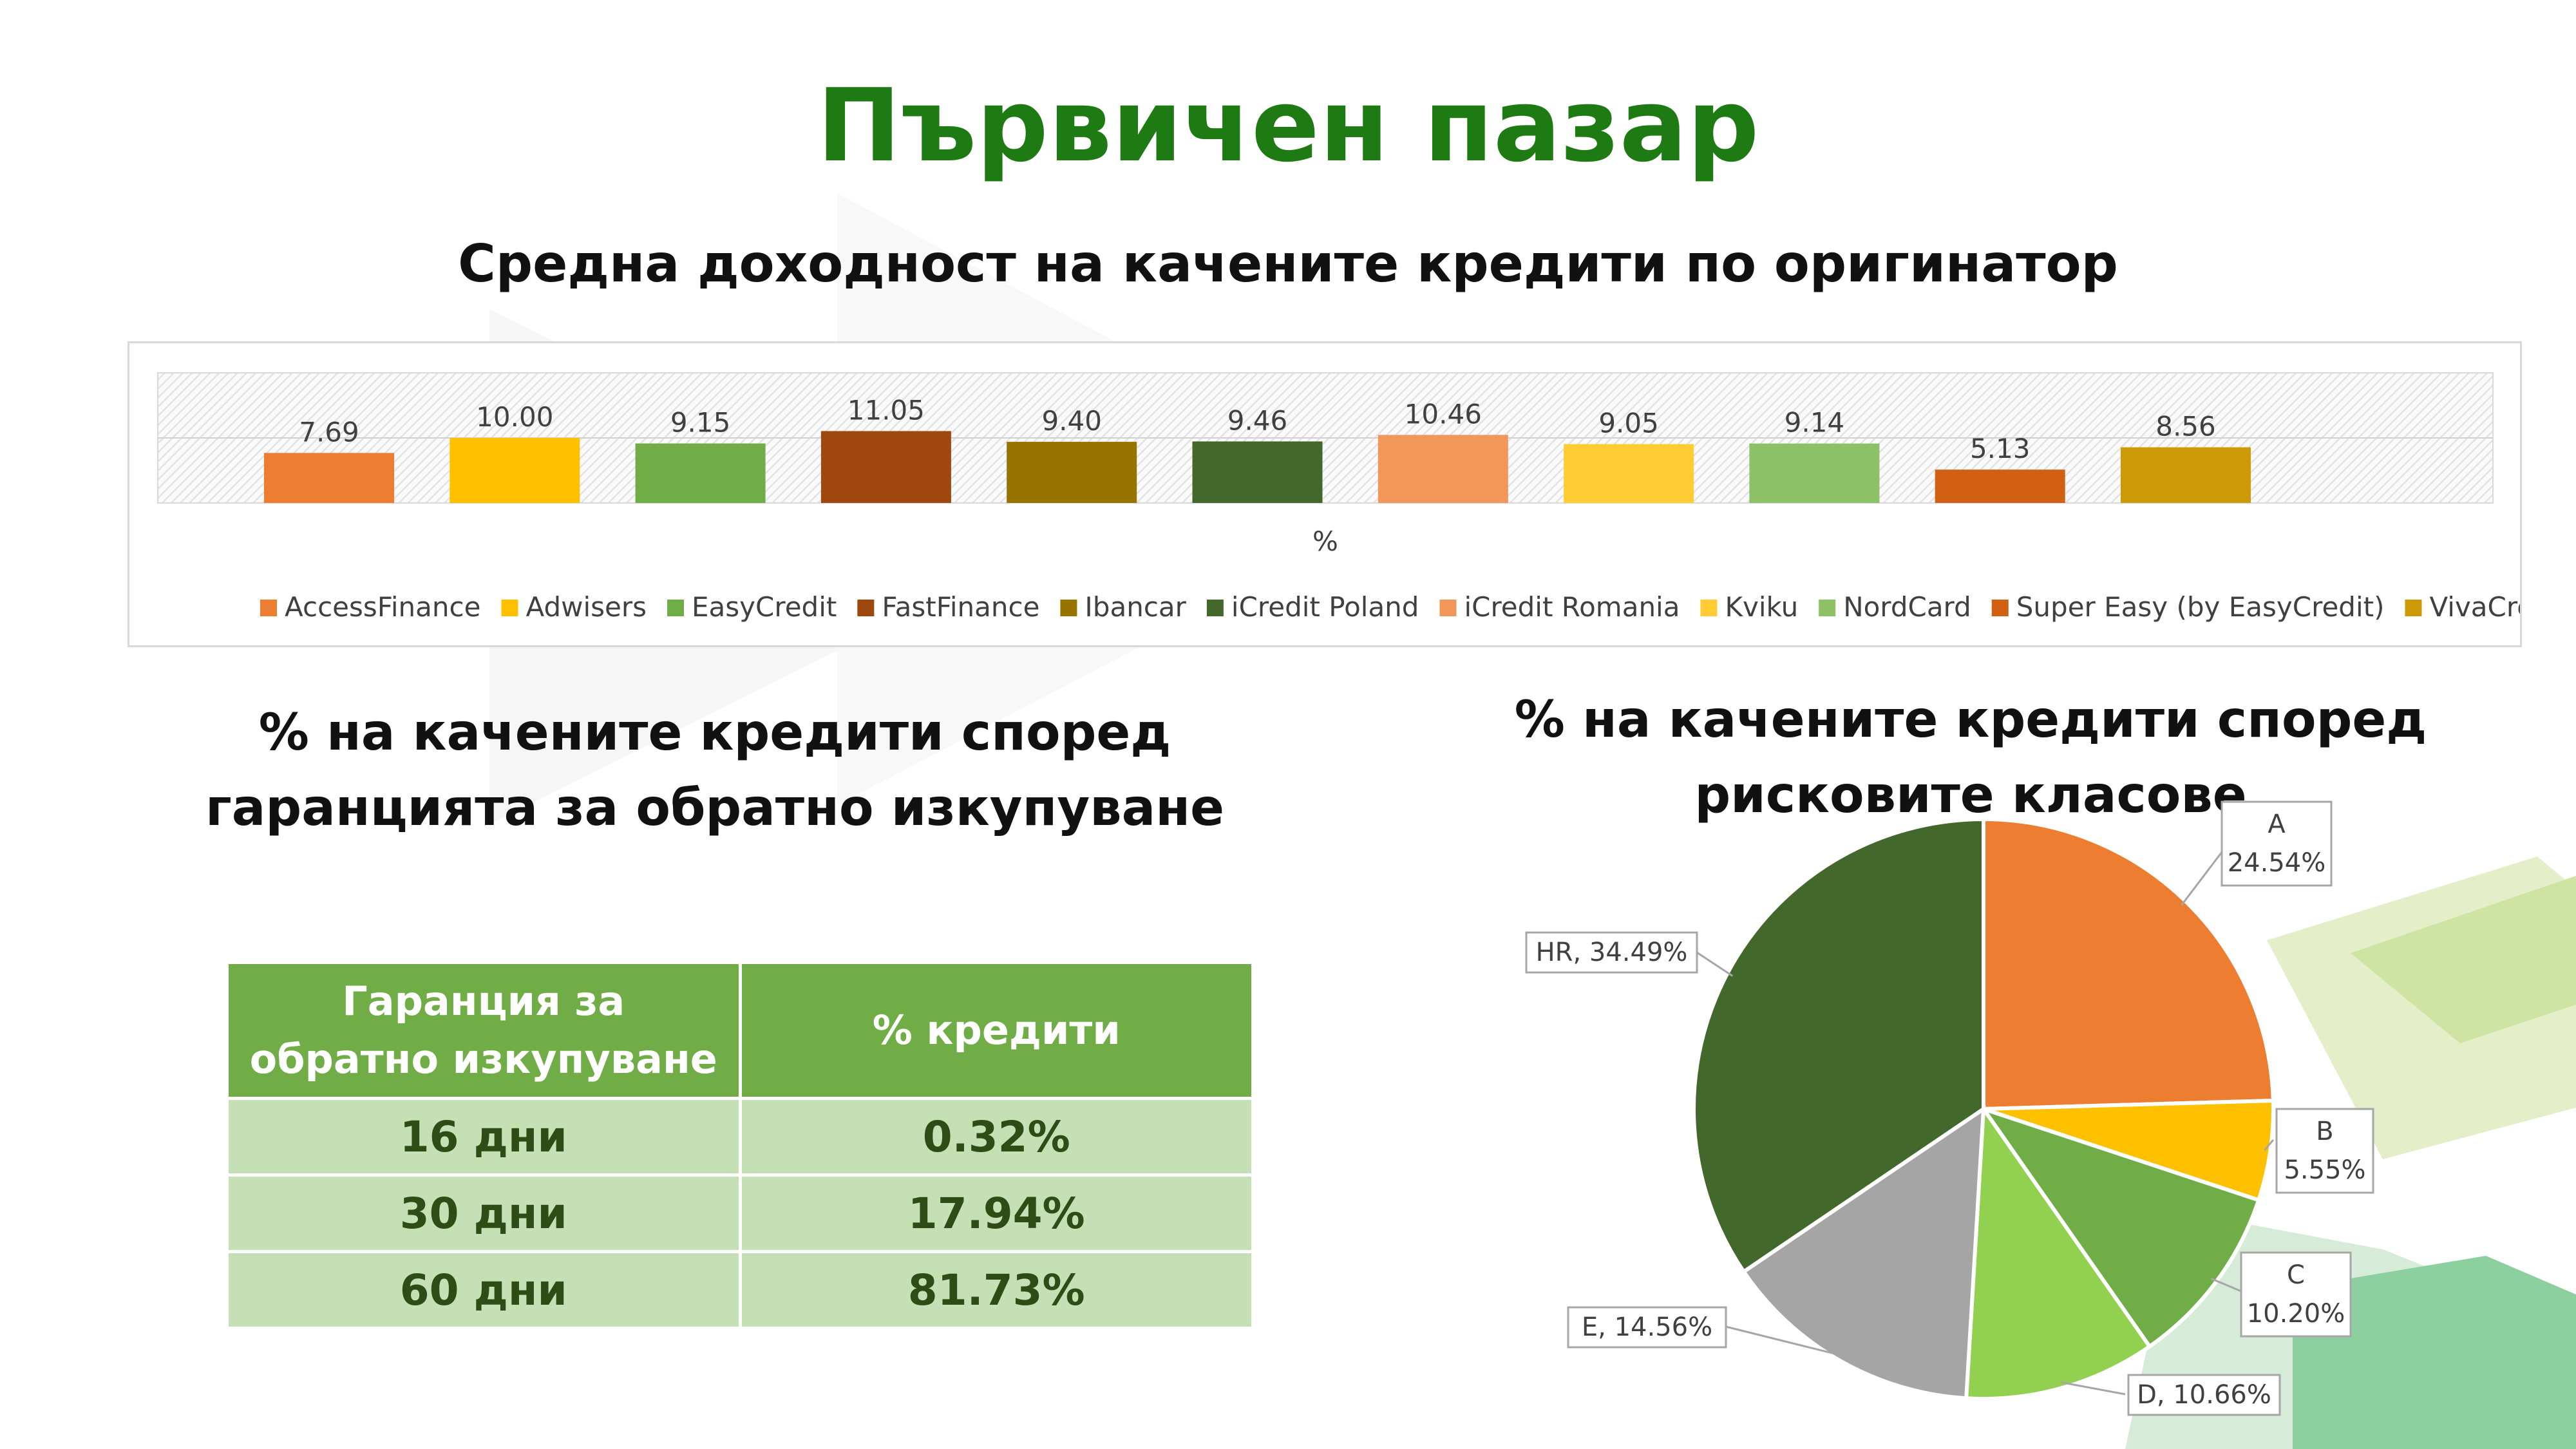 The width and height of the screenshot is (2576, 1449). Describe the element at coordinates (1443, 469) in the screenshot. I see `bar-icredit-romania` at that location.